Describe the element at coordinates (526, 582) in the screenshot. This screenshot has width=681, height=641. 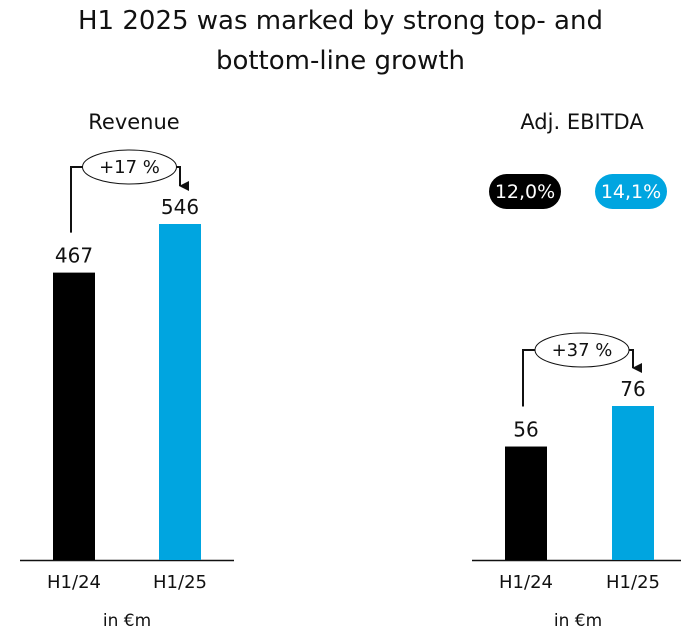
I see `ebitda-tick-h1-24: H1/24` at that location.